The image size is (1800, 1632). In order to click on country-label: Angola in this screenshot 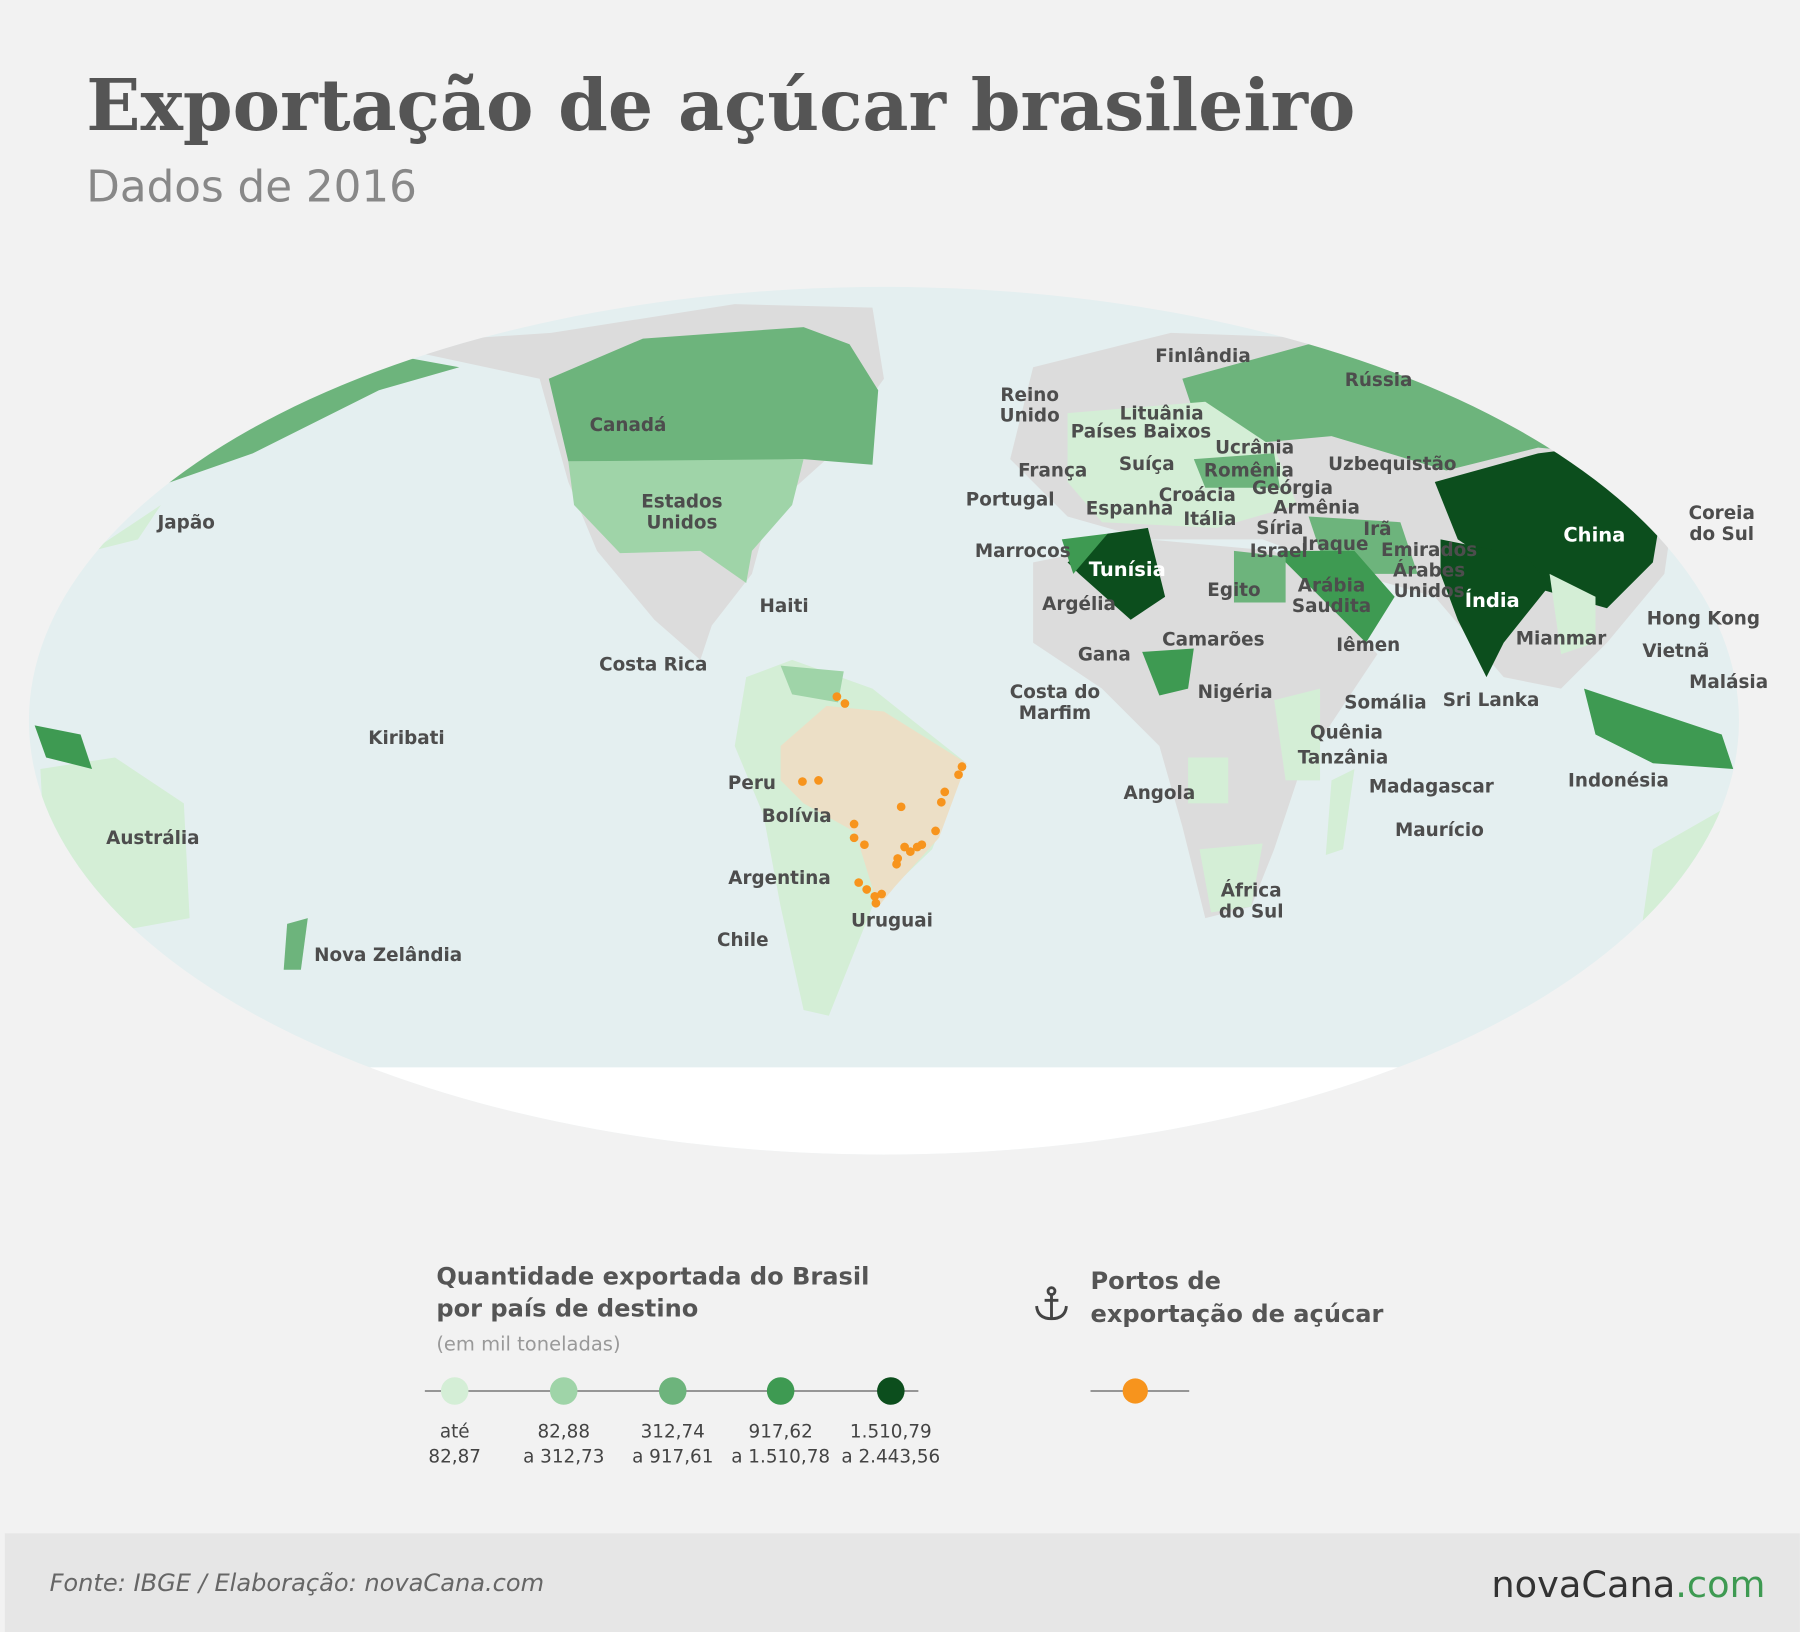, I will do `click(1160, 793)`.